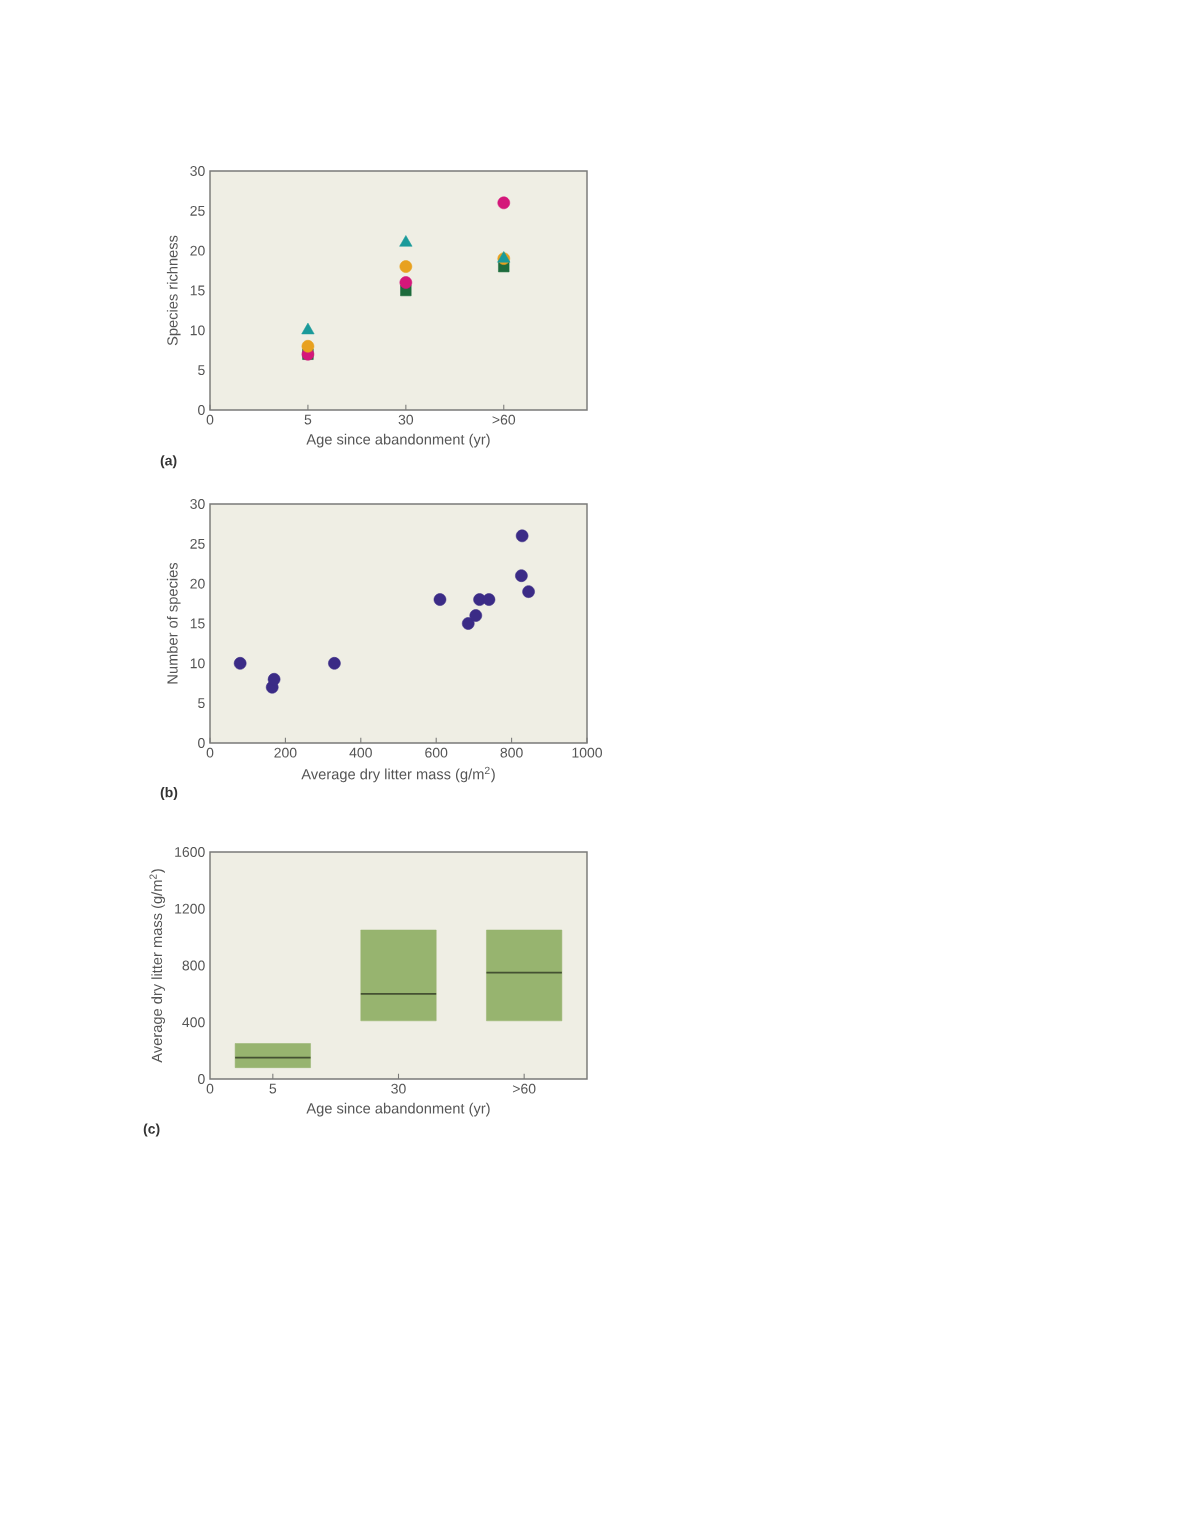 This screenshot has width=1180, height=1527. I want to click on x-tick-label: 400, so click(360, 752).